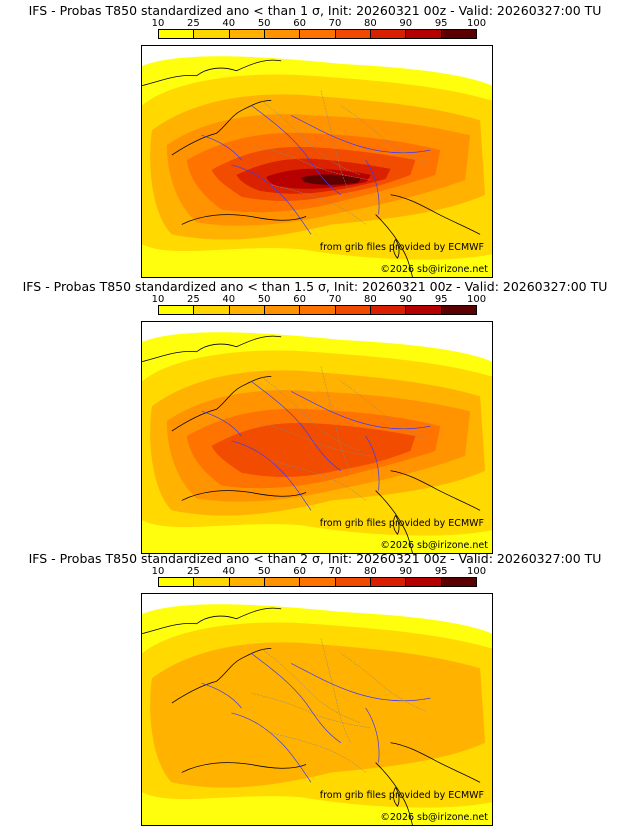 This screenshot has width=630, height=828. I want to click on colorbar-tick-label: 60, so click(299, 299).